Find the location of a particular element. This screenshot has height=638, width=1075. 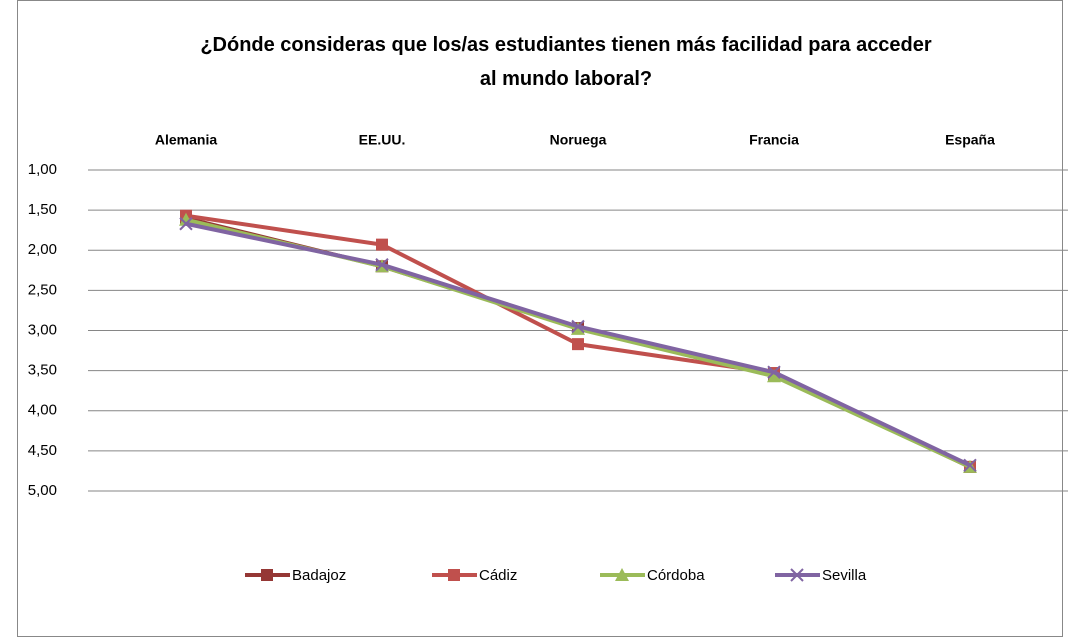

x-tick-label: Francia is located at coordinates (774, 140).